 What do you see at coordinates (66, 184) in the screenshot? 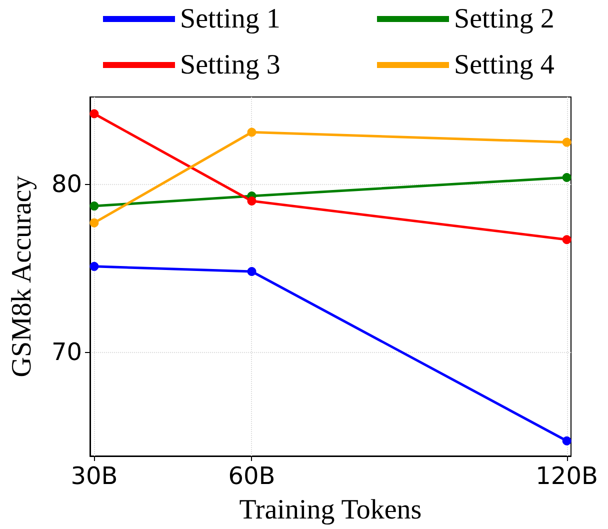
I see `y-tick-label: 80` at bounding box center [66, 184].